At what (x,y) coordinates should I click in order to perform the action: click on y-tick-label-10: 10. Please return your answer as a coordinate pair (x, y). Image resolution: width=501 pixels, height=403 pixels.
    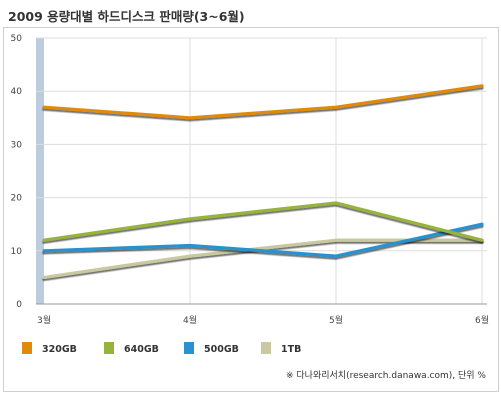
    Looking at the image, I should click on (17, 252).